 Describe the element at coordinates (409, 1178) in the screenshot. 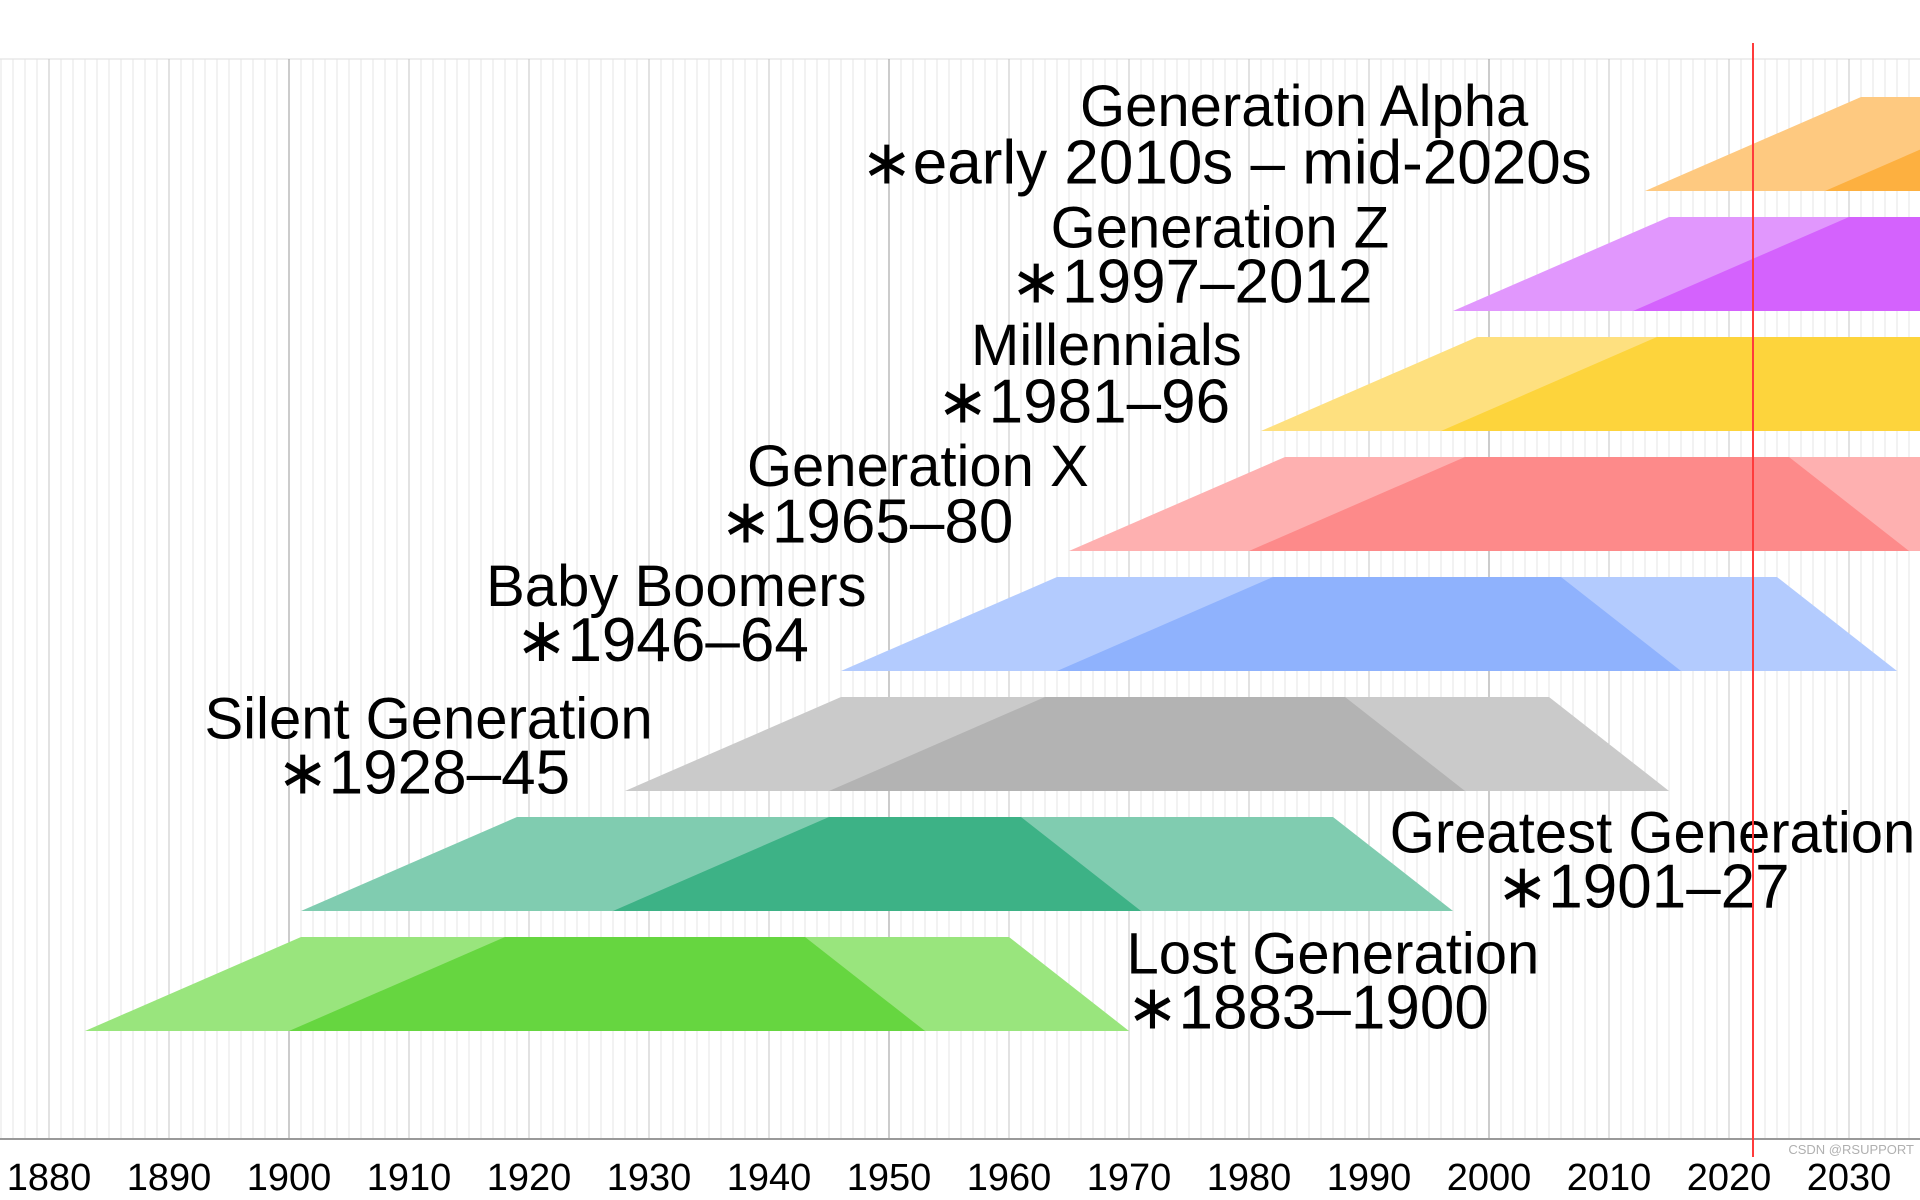

I see `x-tick-label: 1910` at that location.